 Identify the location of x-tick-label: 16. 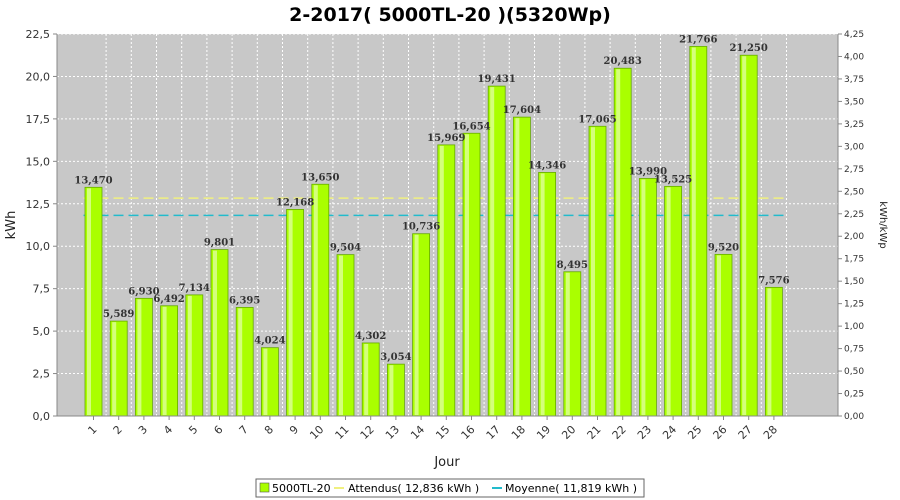
(468, 432).